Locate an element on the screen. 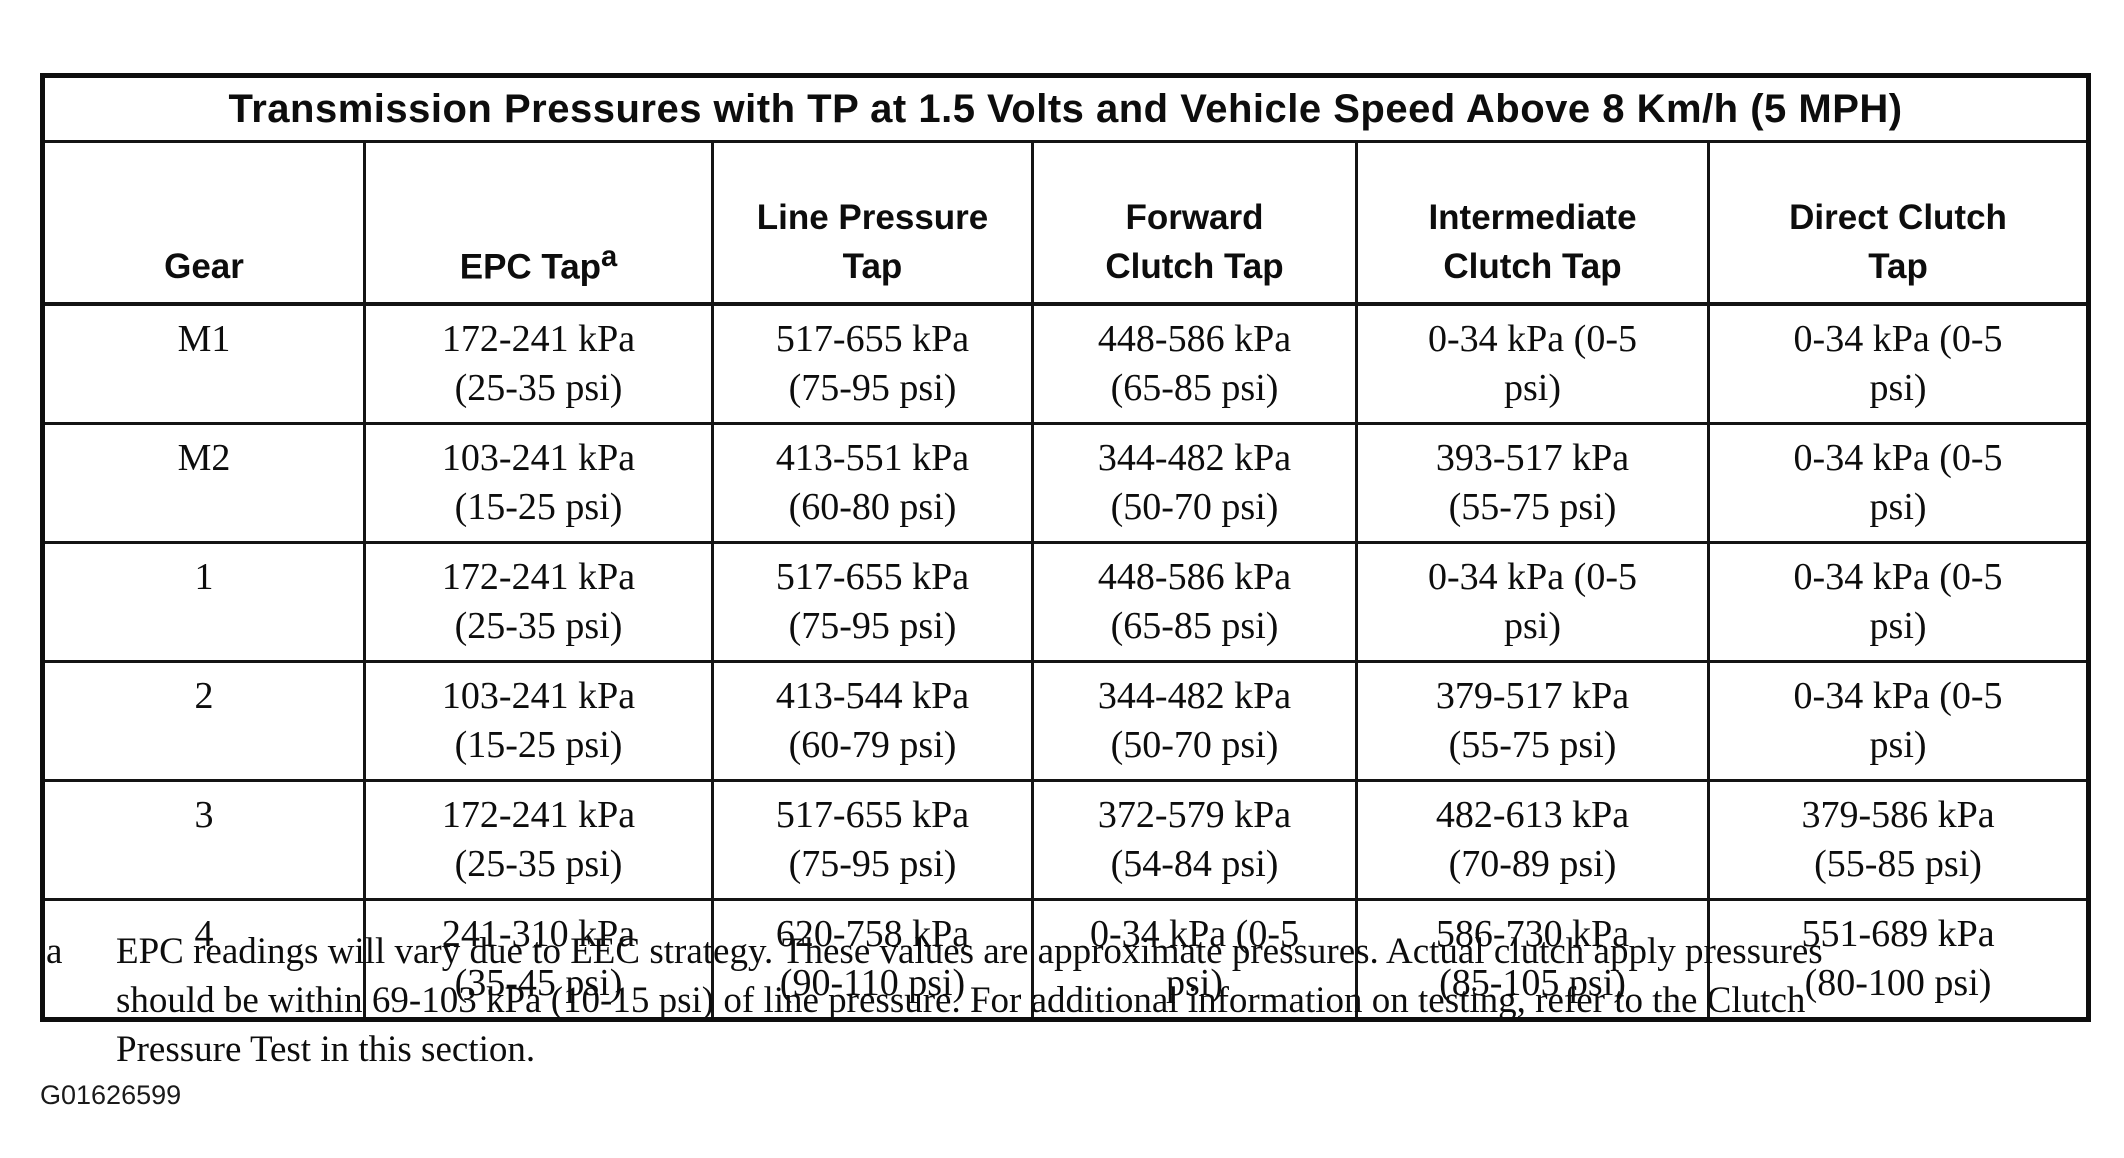 The width and height of the screenshot is (2124, 1158). pressure-cell: 241-310 kPa (35-45 psi) is located at coordinates (538, 960).